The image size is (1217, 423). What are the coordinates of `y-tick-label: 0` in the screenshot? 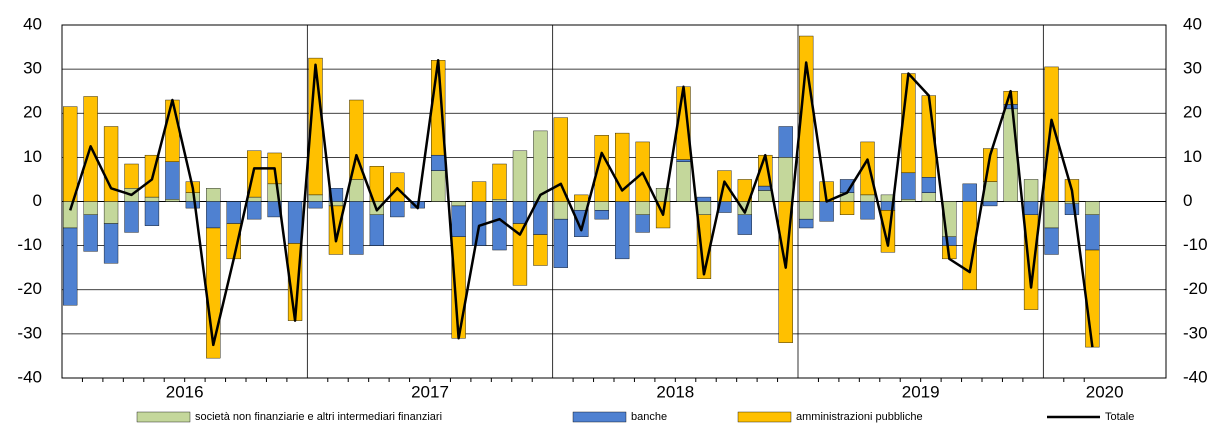 It's located at (37, 200).